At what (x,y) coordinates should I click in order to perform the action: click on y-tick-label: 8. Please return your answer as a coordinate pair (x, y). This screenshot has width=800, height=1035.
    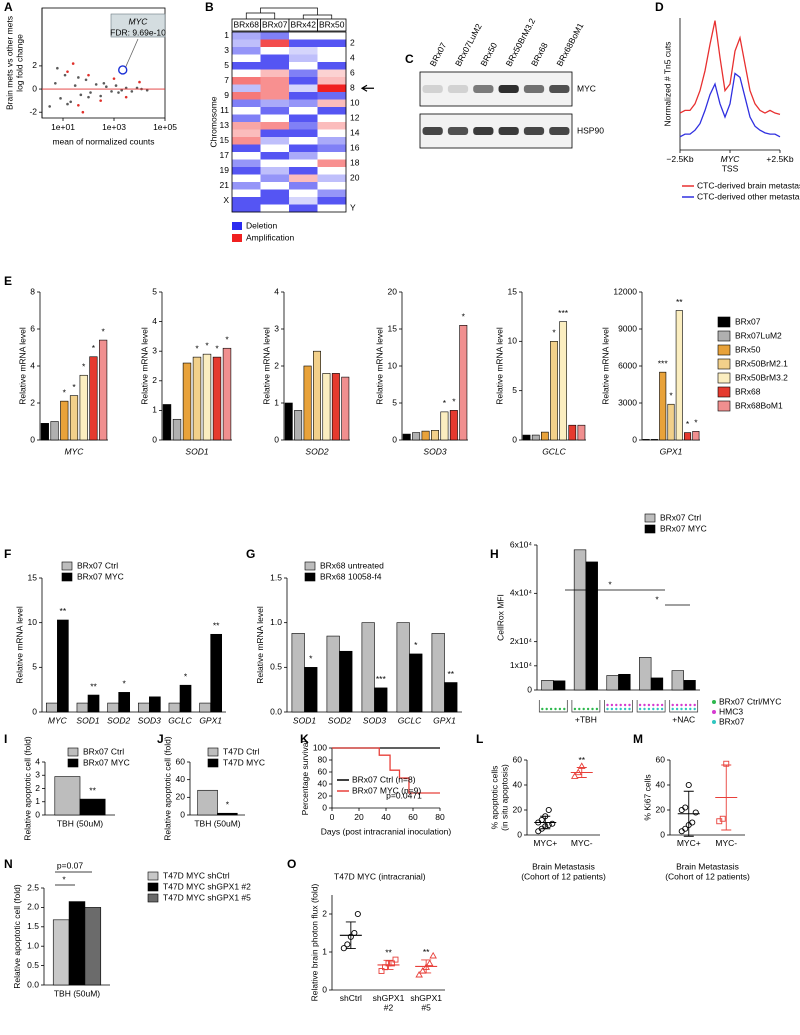
    Looking at the image, I should click on (32, 291).